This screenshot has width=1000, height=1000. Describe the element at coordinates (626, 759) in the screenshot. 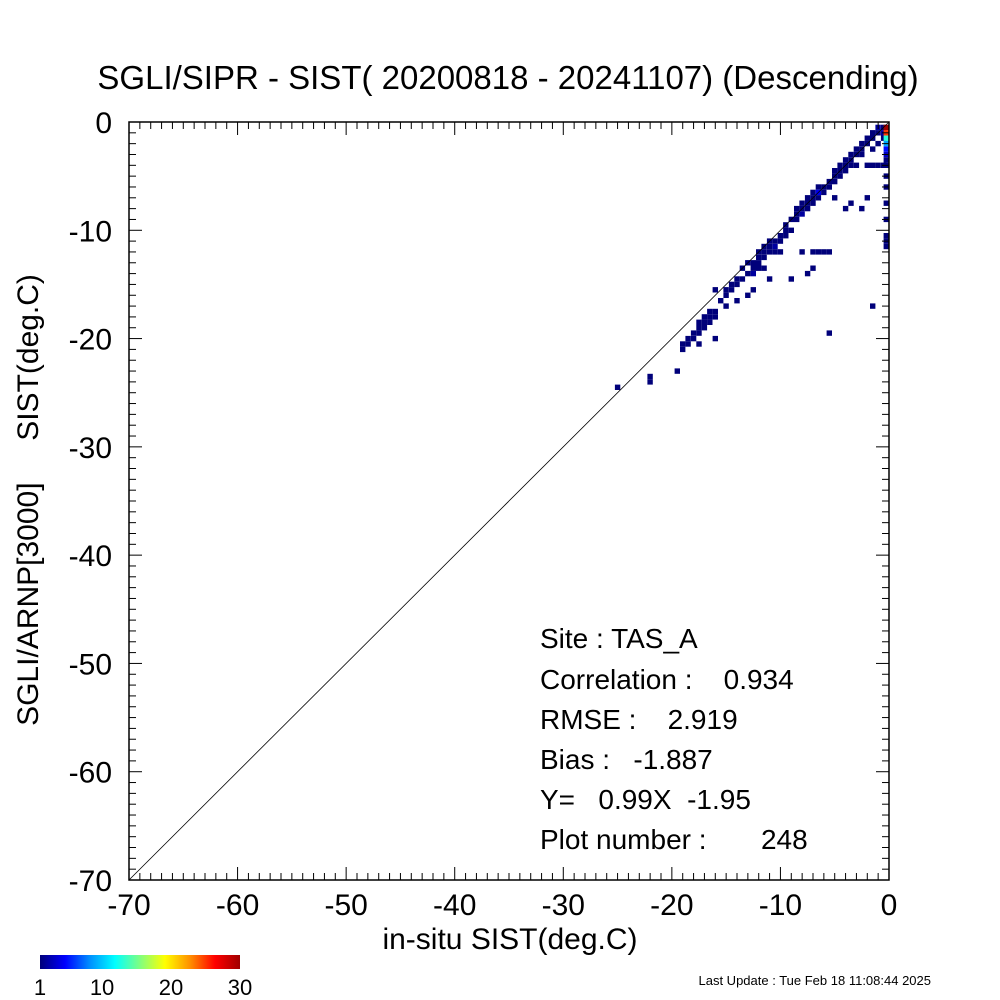

I see `stats-bias: Bias : -1.887` at that location.